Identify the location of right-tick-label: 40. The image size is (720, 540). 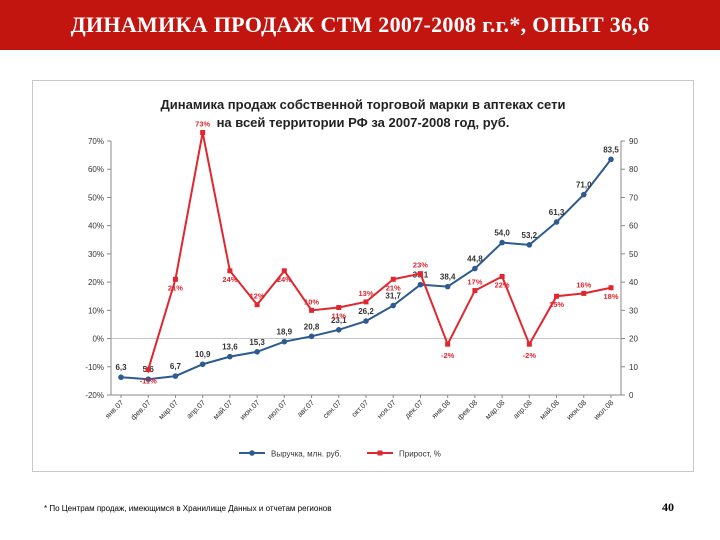
(633, 282).